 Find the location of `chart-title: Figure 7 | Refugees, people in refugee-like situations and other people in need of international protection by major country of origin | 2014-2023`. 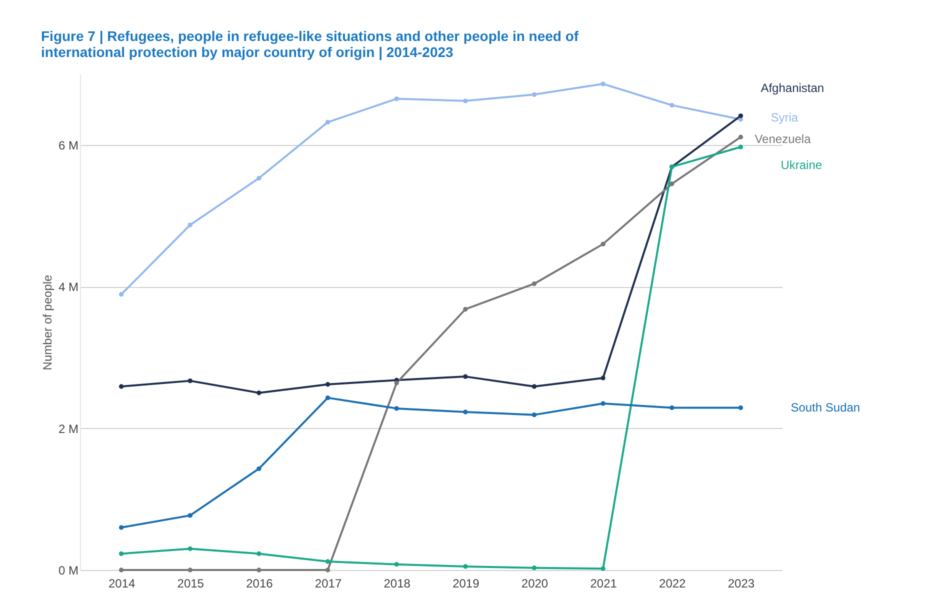

chart-title: Figure 7 | Refugees, people in refugee-like situations and other people in need of international protection by major country of origin | 2014-2023 is located at coordinates (309, 44).